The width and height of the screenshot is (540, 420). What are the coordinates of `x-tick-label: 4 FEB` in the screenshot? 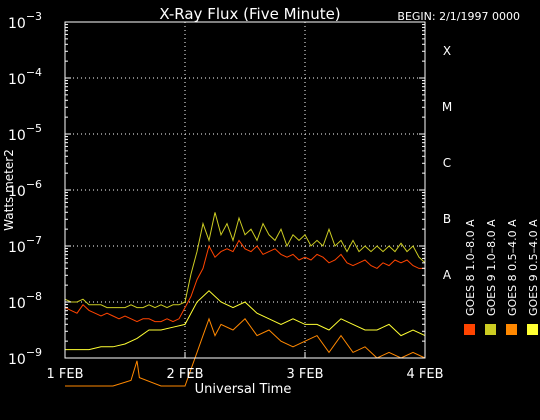 It's located at (424, 374).